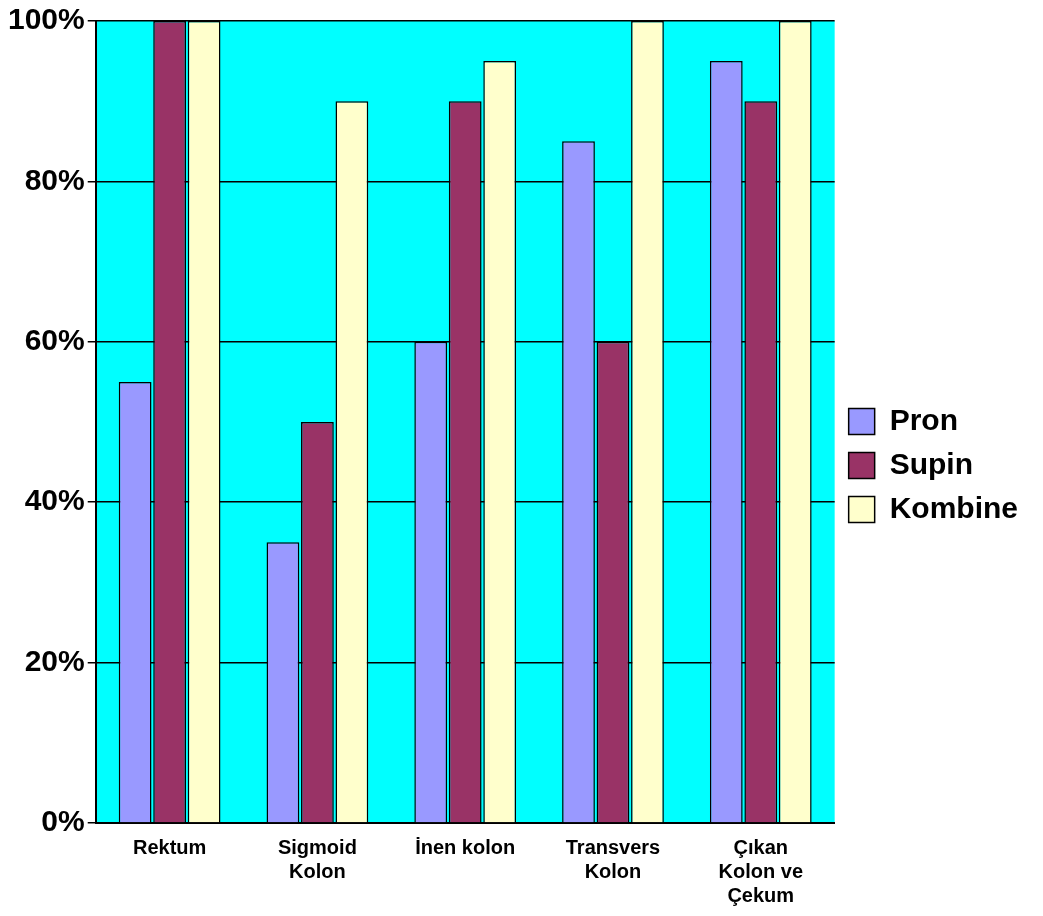 This screenshot has width=1043, height=916. Describe the element at coordinates (924, 419) in the screenshot. I see `legend-label: Pron` at that location.